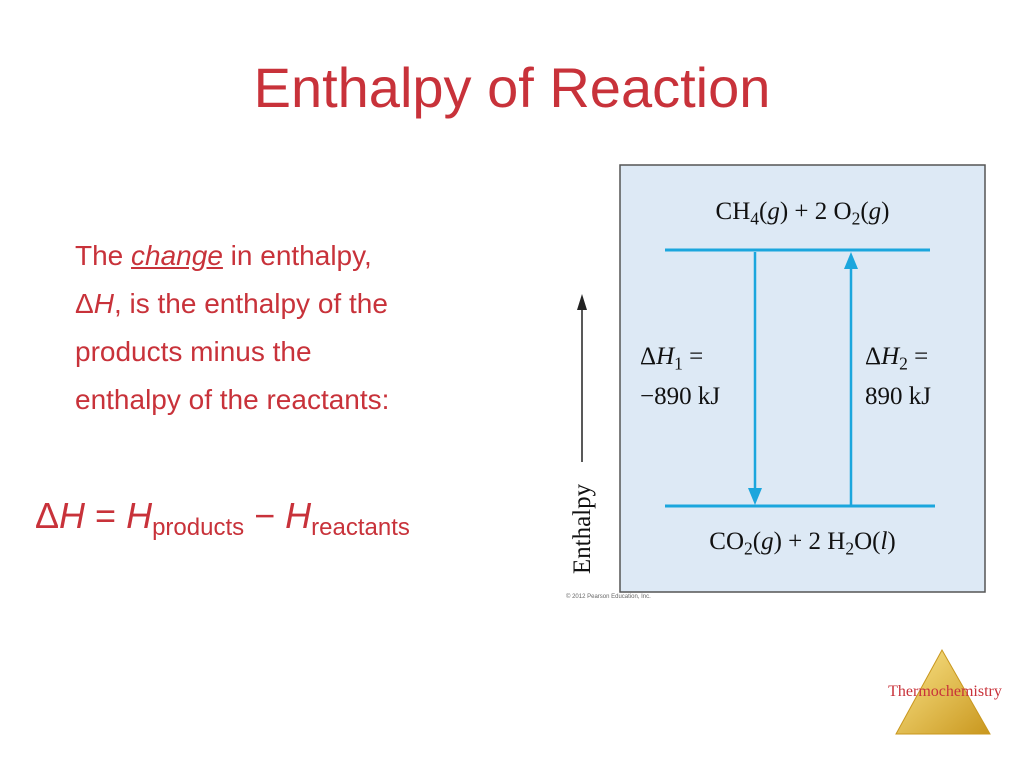  I want to click on text-line: enthalpy of the reactants:, so click(232, 400).